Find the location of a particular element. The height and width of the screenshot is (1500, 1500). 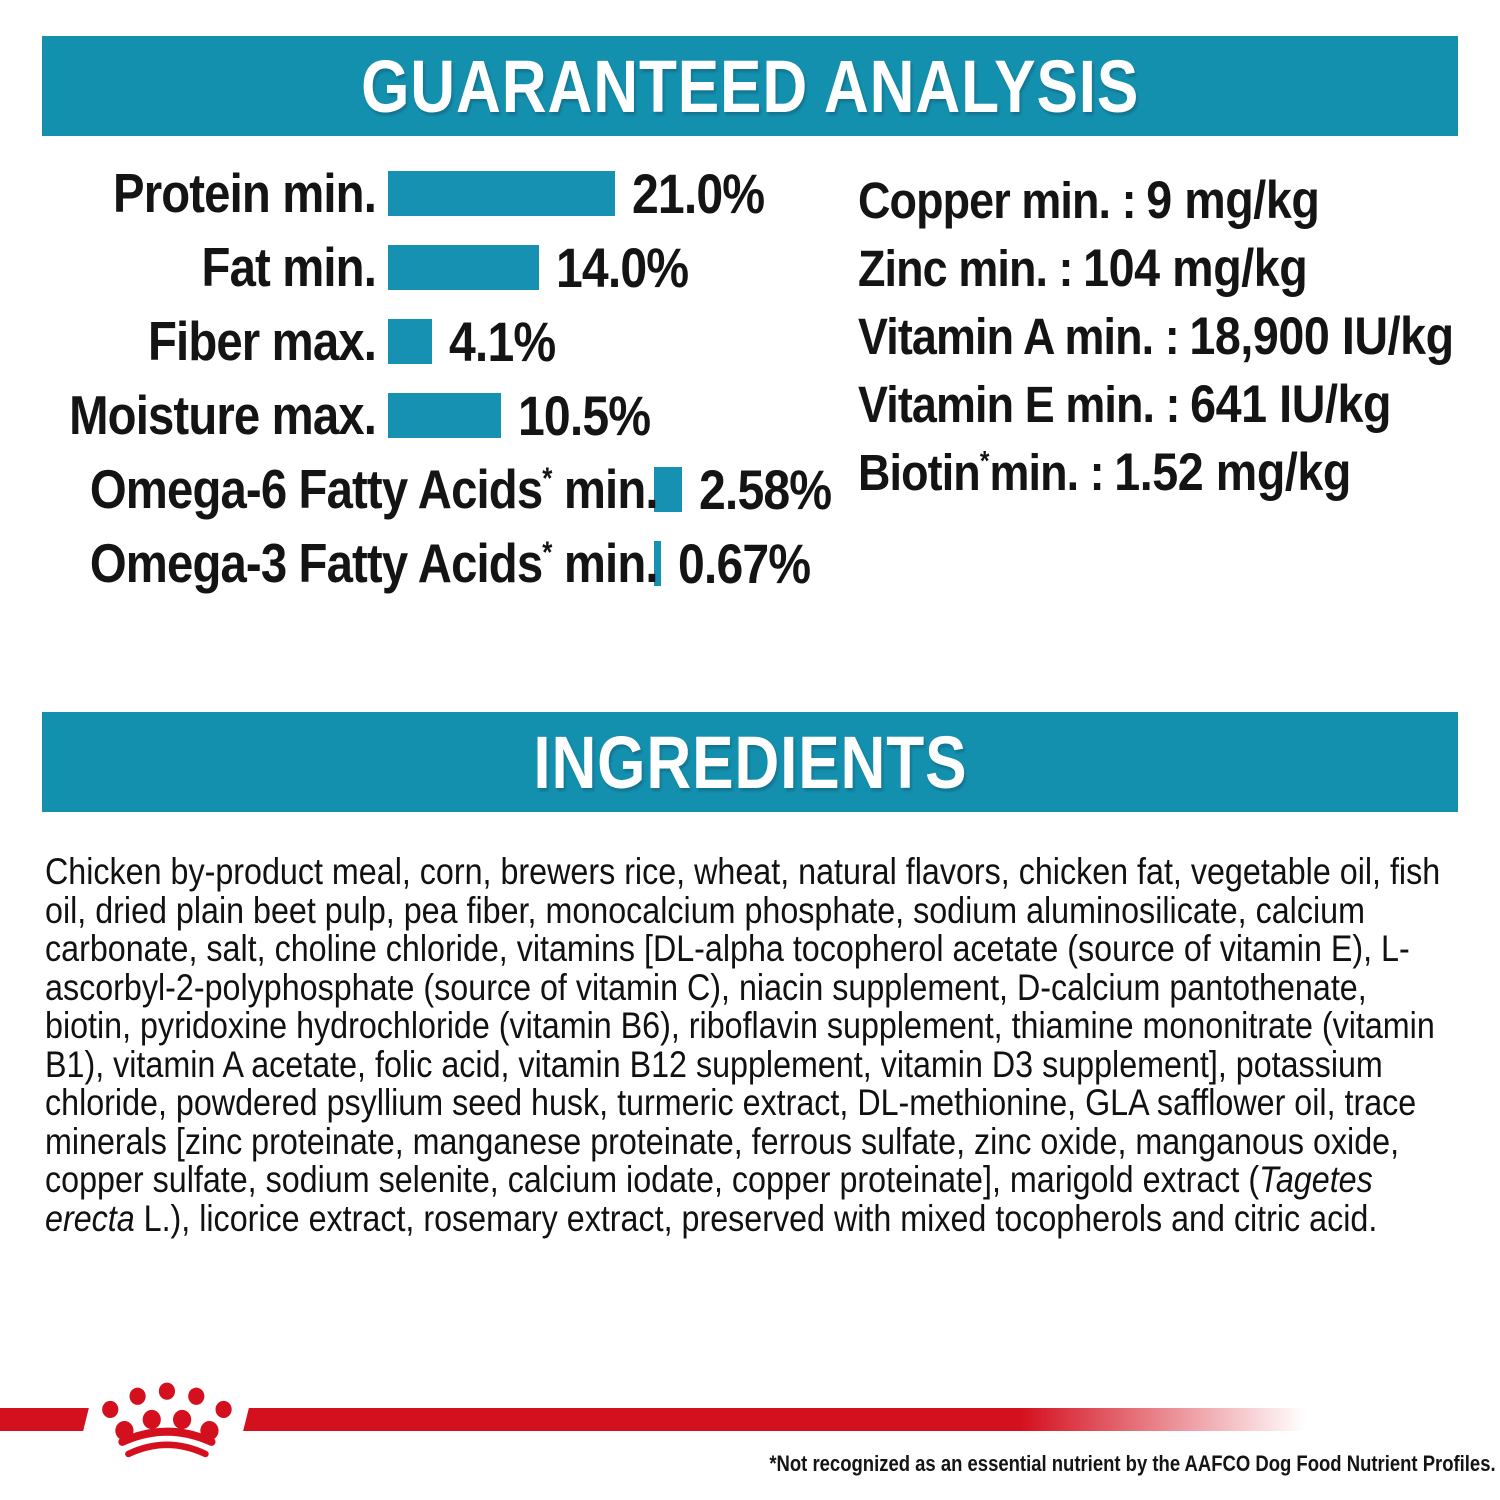

nutrient-row-label: Vitamin A min. is located at coordinates (1006, 336).